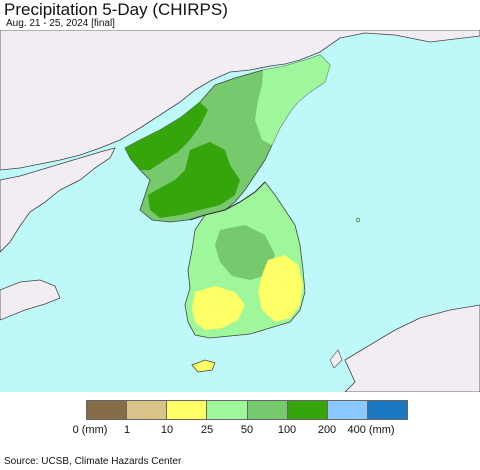 The image size is (480, 470). What do you see at coordinates (327, 430) in the screenshot?
I see `legend-label: 200` at bounding box center [327, 430].